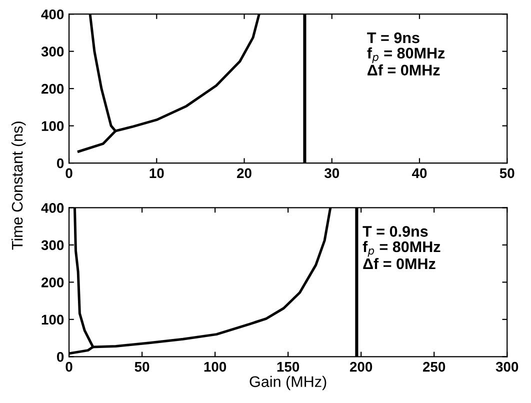 The width and height of the screenshot is (531, 403). I want to click on x-axis-title: Gain (MHz), so click(288, 383).